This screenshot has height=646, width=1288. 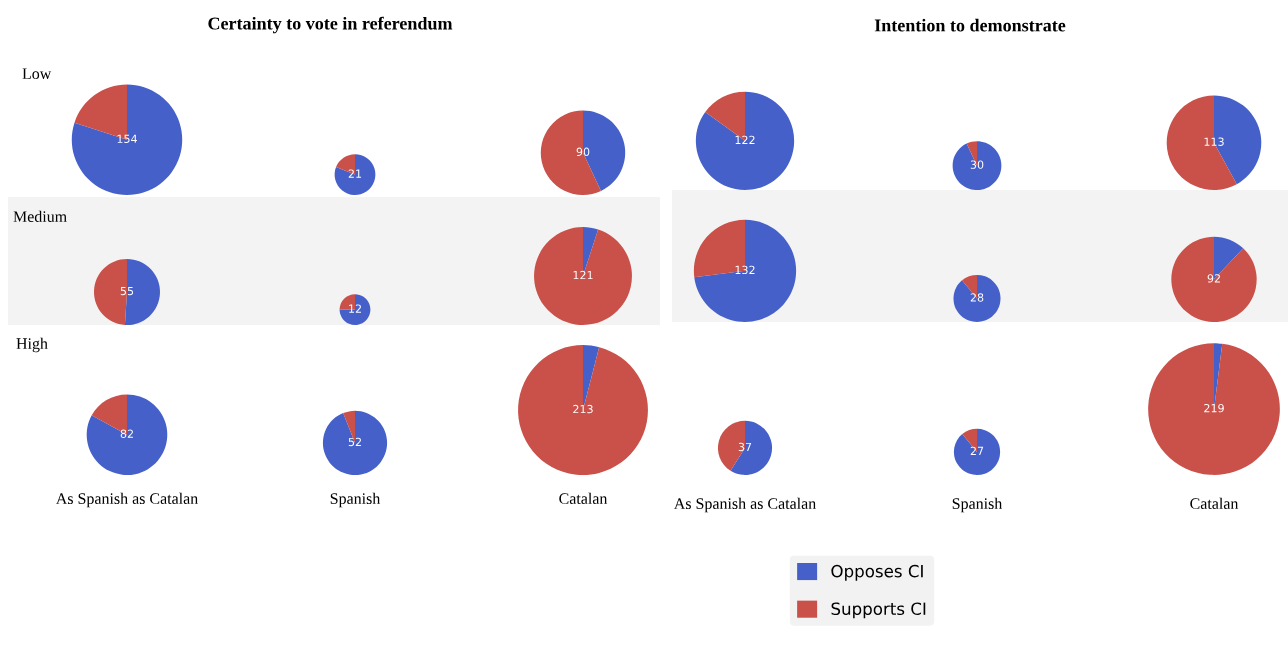 What do you see at coordinates (40, 216) in the screenshot?
I see `text: Medium` at bounding box center [40, 216].